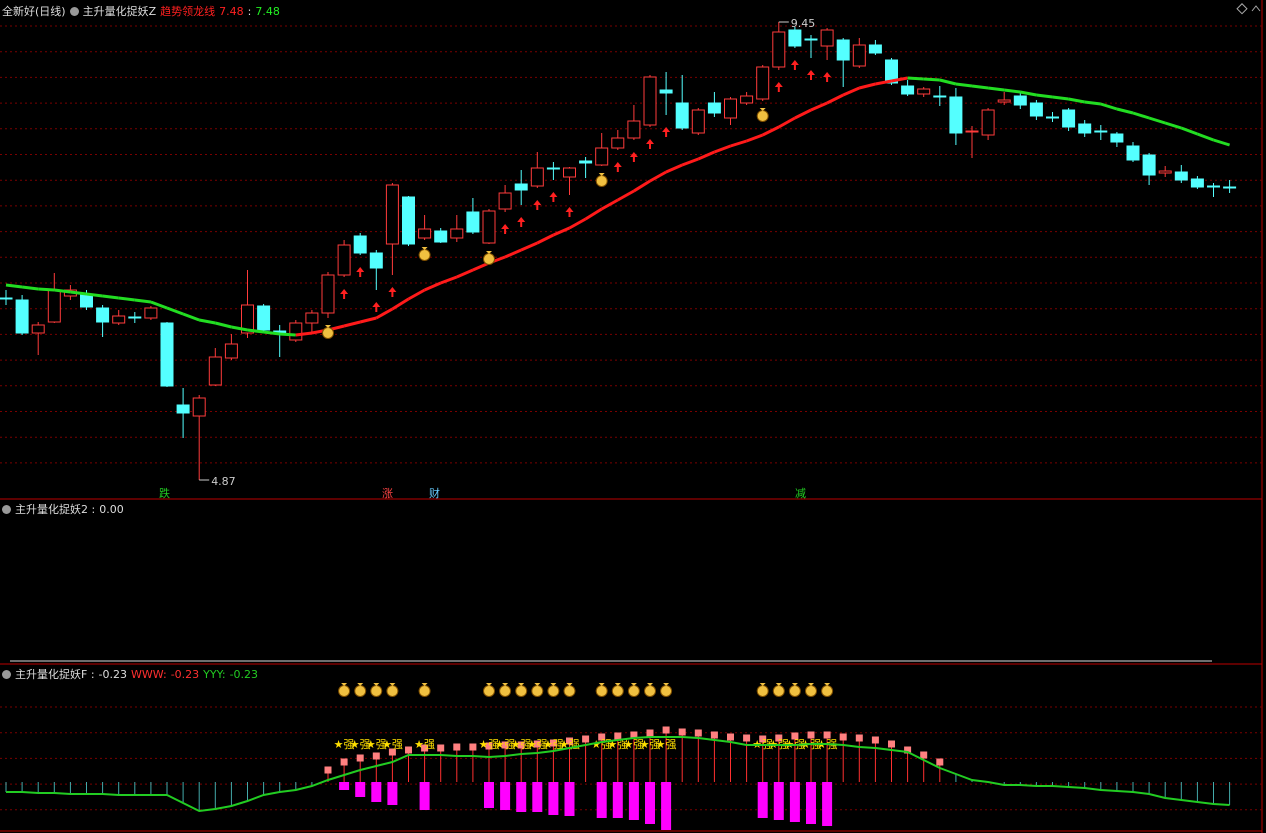 This screenshot has height=833, width=1266. What do you see at coordinates (119, 11) in the screenshot?
I see `indicator-name: 主升量化捉妖Z` at bounding box center [119, 11].